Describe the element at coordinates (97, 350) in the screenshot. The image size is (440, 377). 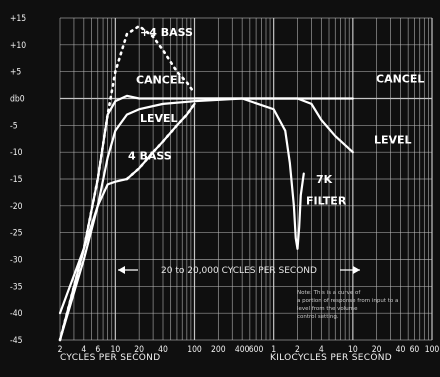
I see `x-tick-label: 6` at that location.